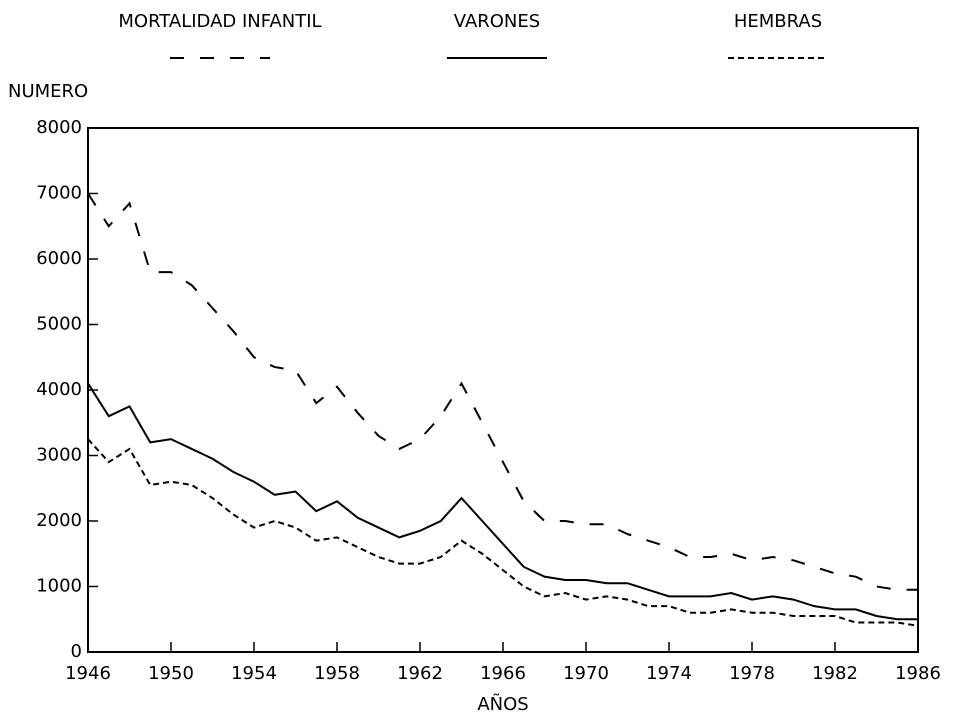  What do you see at coordinates (918, 673) in the screenshot?
I see `x-tick-label: 1986` at bounding box center [918, 673].